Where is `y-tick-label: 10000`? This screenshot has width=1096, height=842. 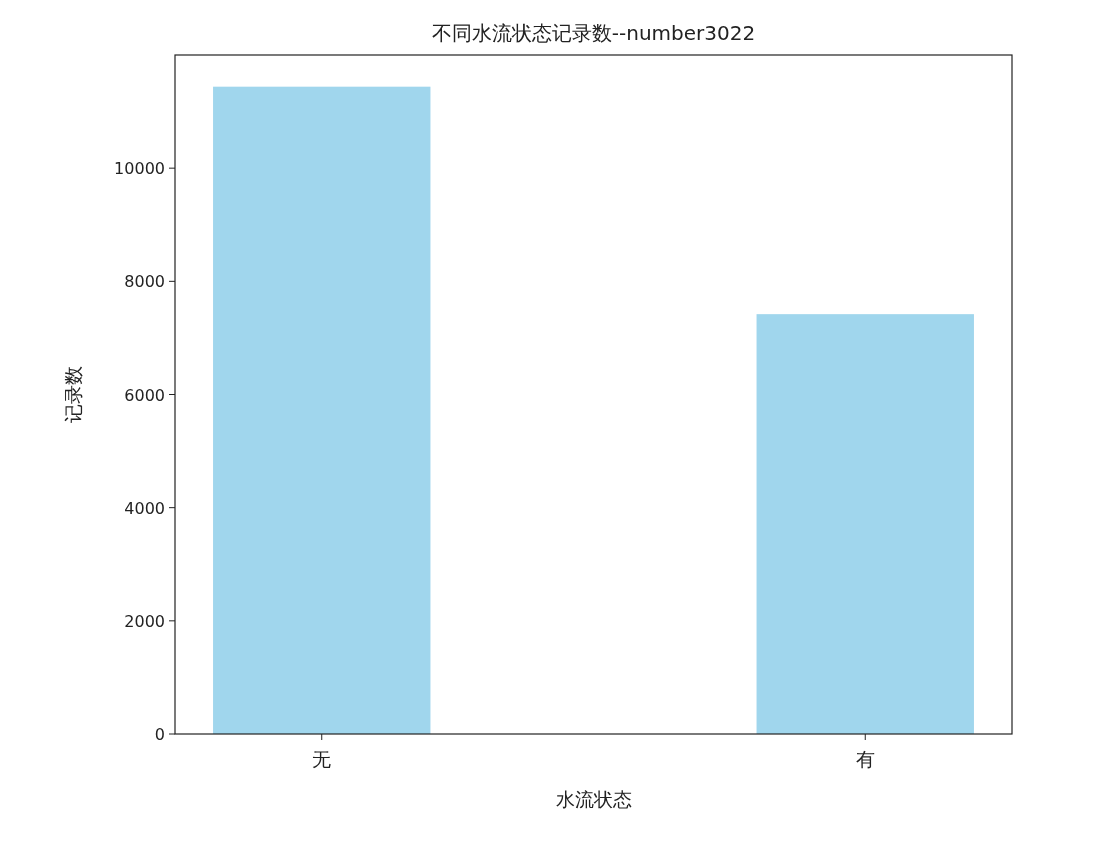
y-tick-label: 10000 is located at coordinates (139, 169).